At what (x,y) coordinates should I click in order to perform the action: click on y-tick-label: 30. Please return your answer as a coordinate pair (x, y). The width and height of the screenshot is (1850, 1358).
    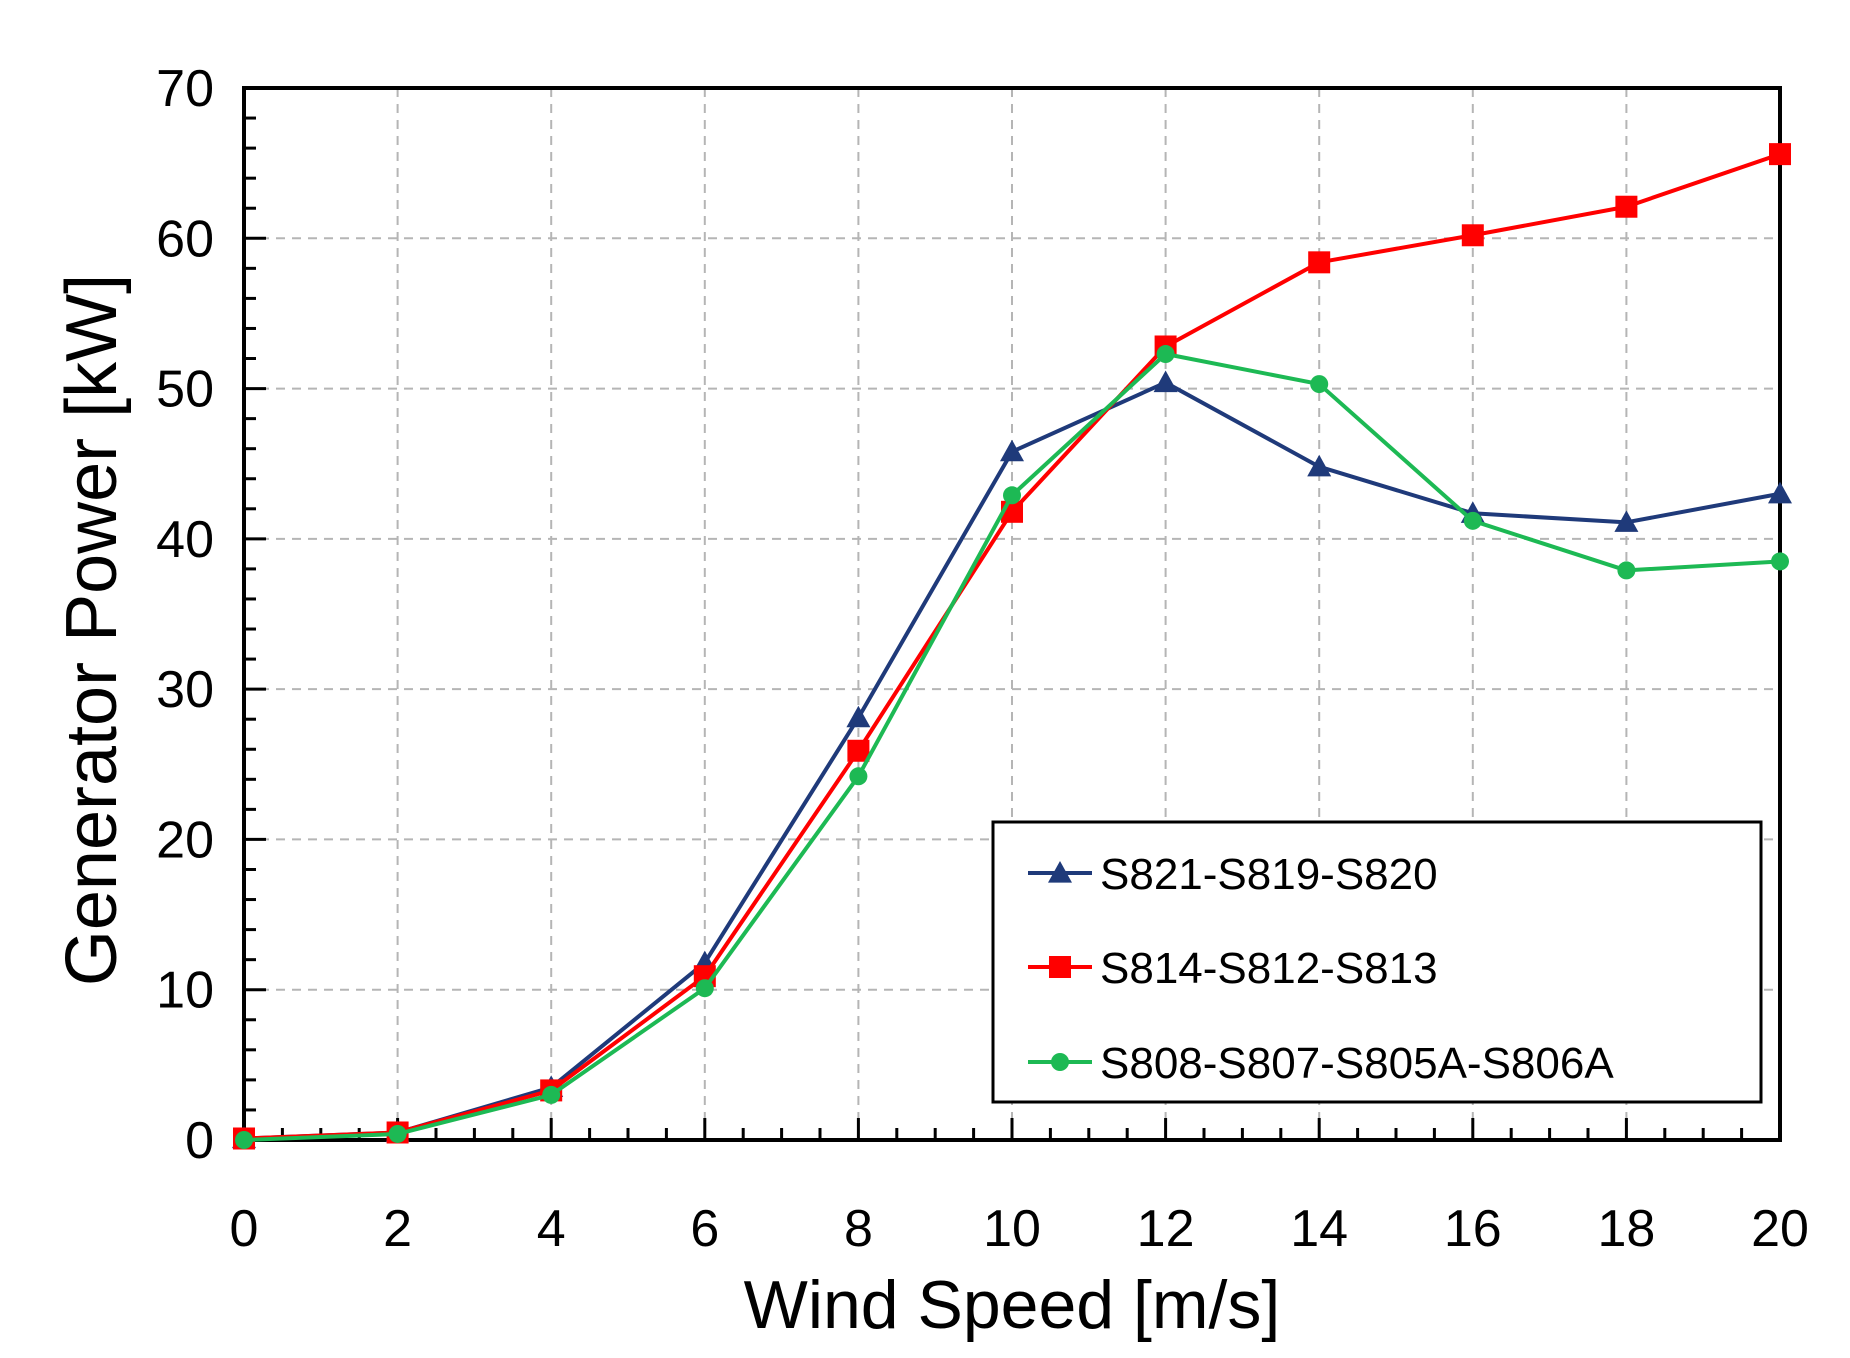
    Looking at the image, I should click on (185, 690).